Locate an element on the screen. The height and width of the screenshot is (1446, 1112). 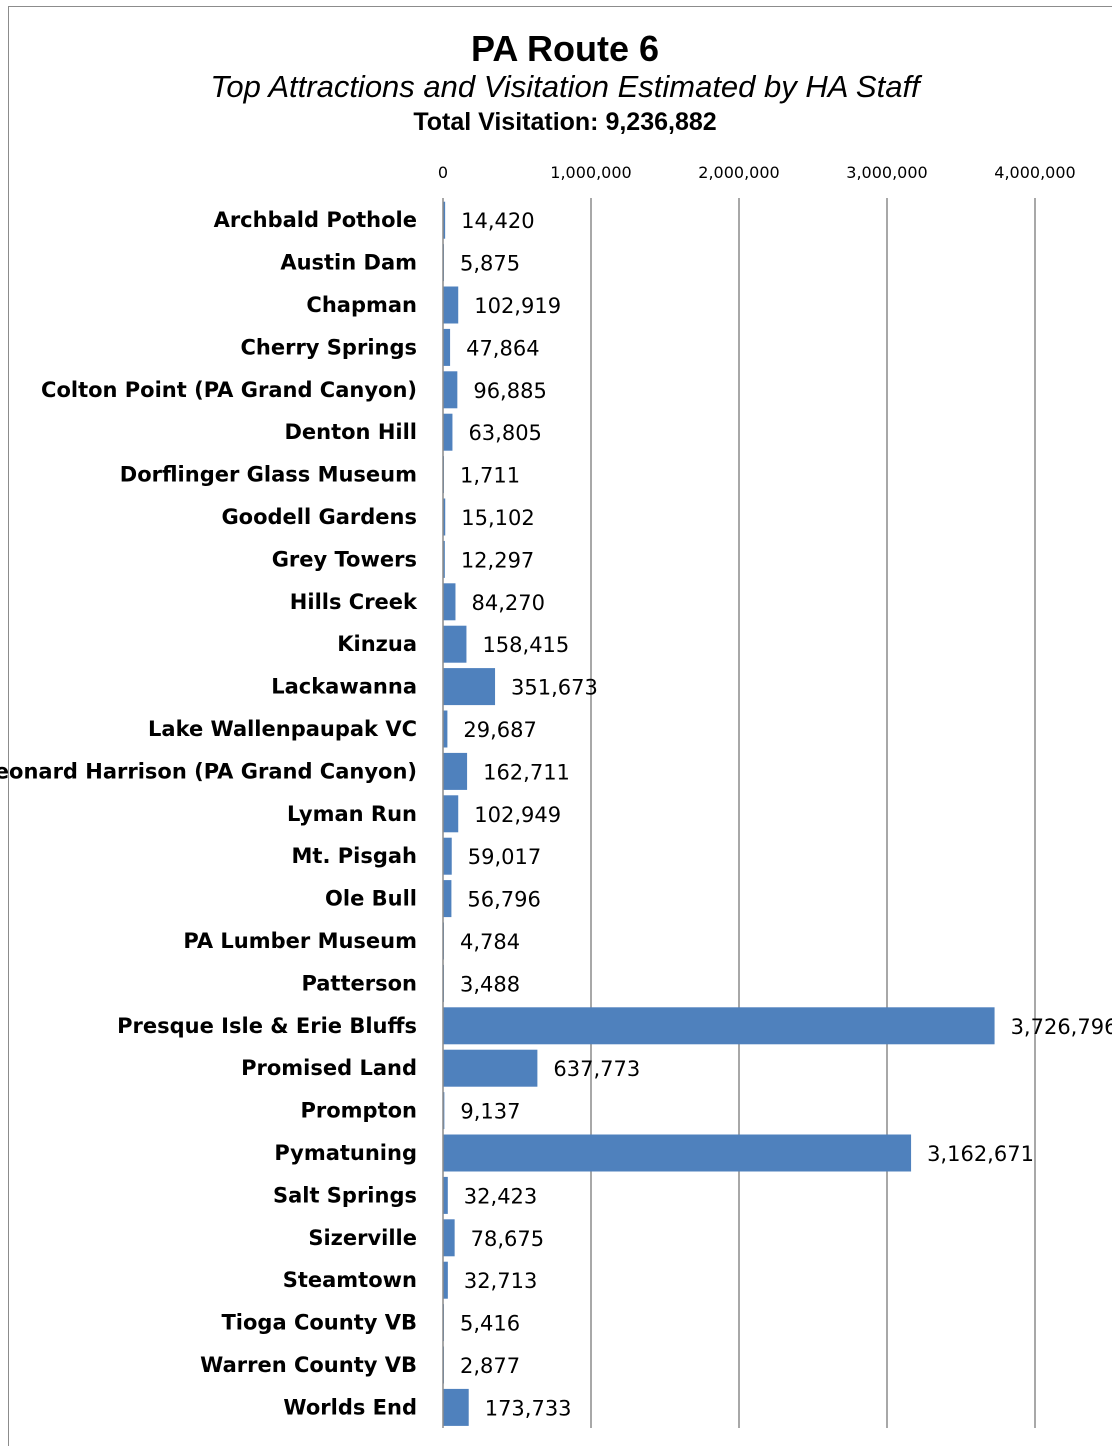
category-label: Grey Towers is located at coordinates (344, 559).